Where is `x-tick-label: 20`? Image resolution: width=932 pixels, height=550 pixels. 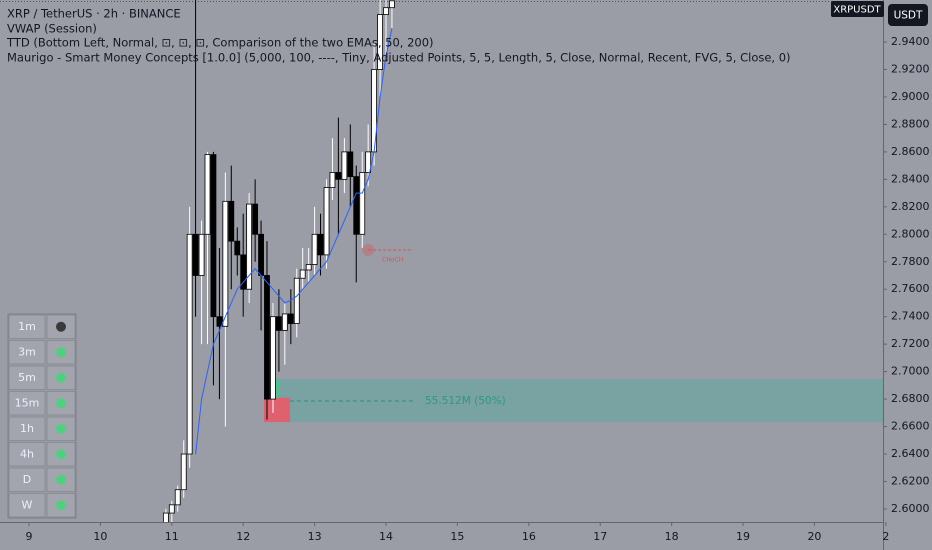 x-tick-label: 20 is located at coordinates (814, 536).